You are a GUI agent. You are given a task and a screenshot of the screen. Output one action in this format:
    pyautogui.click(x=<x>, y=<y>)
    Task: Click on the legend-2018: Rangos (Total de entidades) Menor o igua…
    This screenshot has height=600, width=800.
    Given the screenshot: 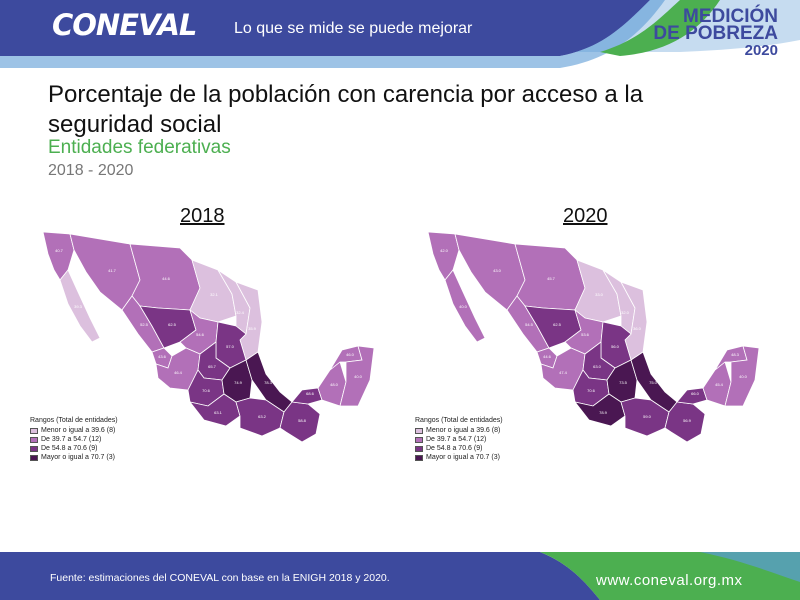 What is the action you would take?
    pyautogui.click(x=74, y=439)
    